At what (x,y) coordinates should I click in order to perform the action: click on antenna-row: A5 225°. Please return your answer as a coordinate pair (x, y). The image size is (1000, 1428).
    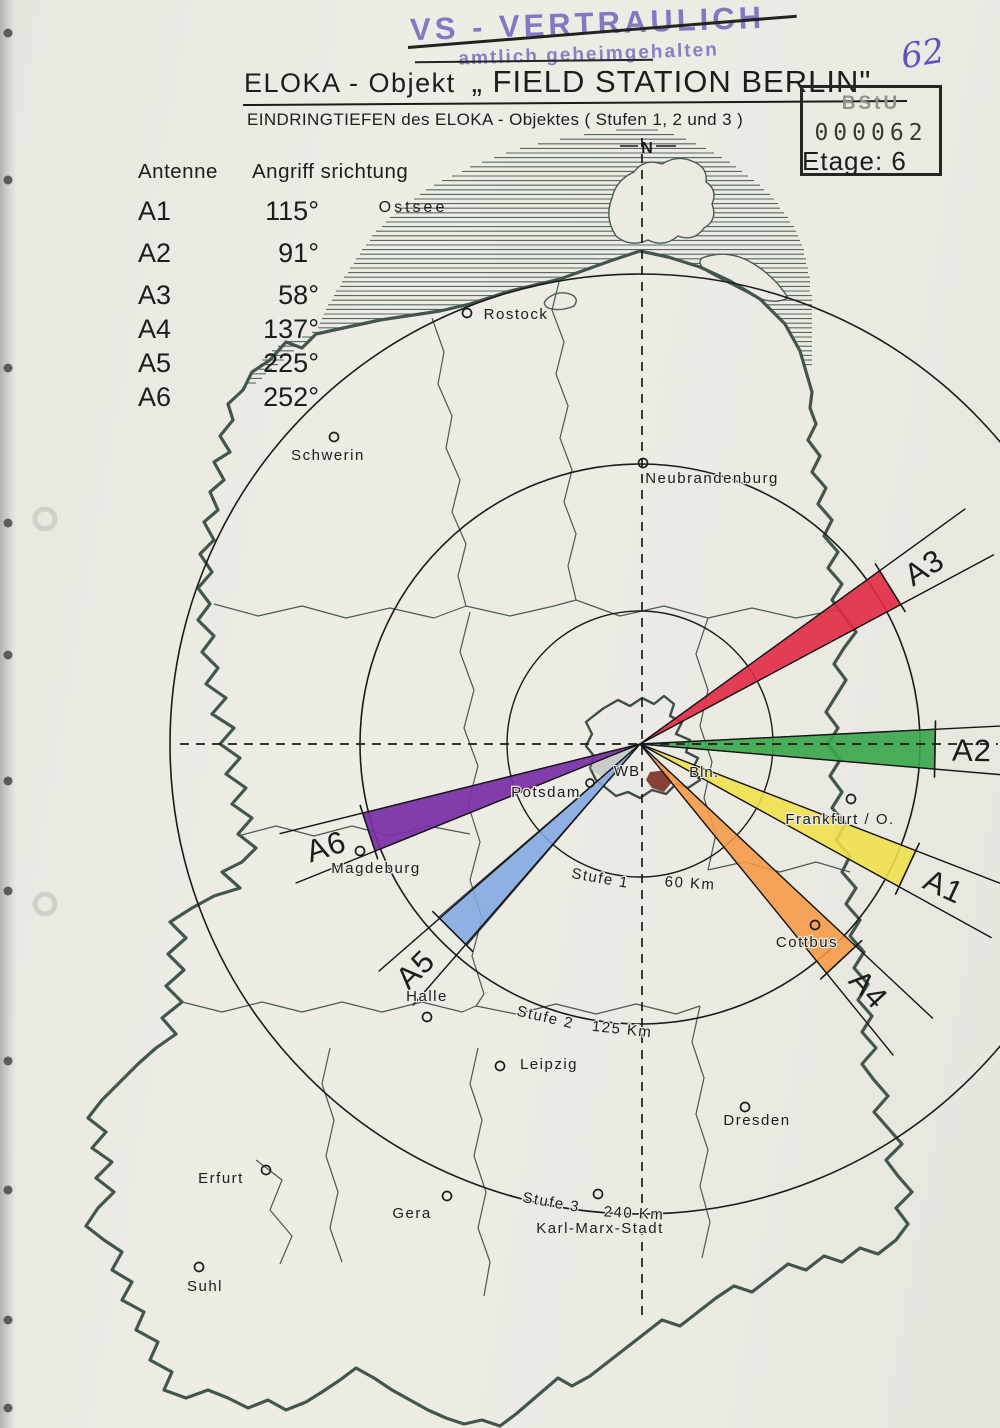
    Looking at the image, I should click on (288, 363).